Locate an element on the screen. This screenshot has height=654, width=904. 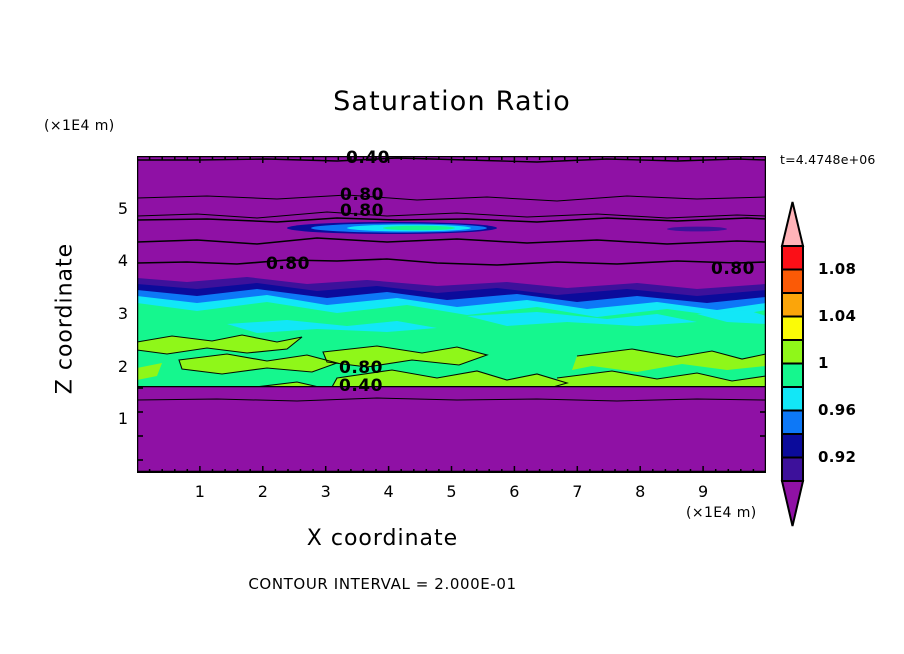
y-tick-label: 5 is located at coordinates (122, 208).